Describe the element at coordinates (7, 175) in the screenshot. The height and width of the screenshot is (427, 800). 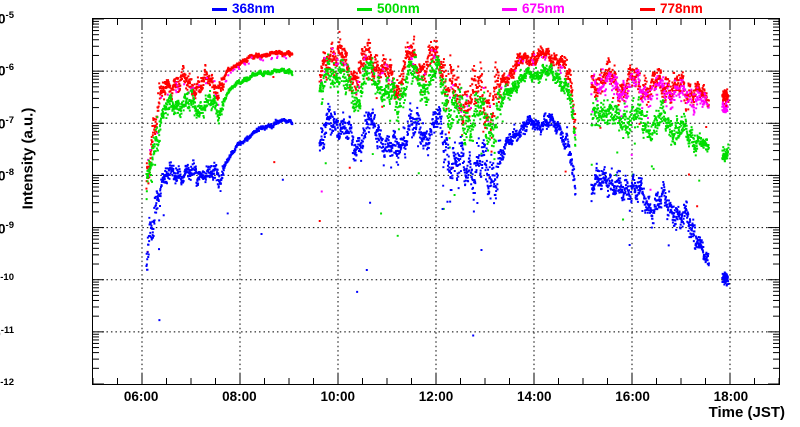
I see `y-tick-label: 10-8` at that location.